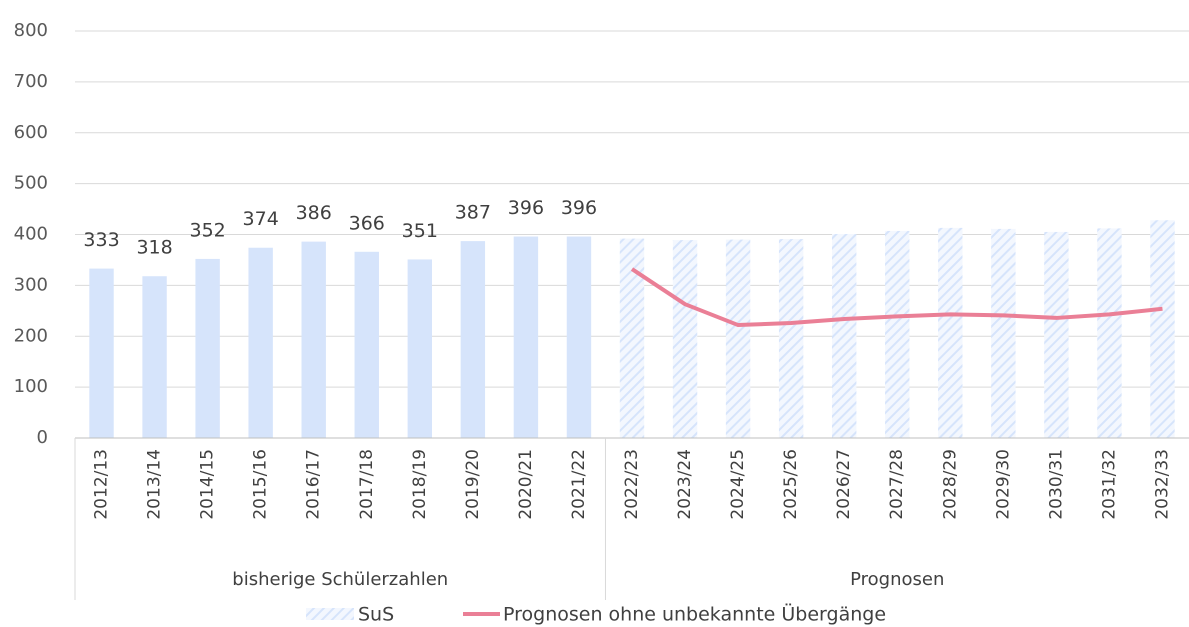 The image size is (1189, 627). Describe the element at coordinates (1162, 484) in the screenshot. I see `x-tick-label: 2032/33` at that location.